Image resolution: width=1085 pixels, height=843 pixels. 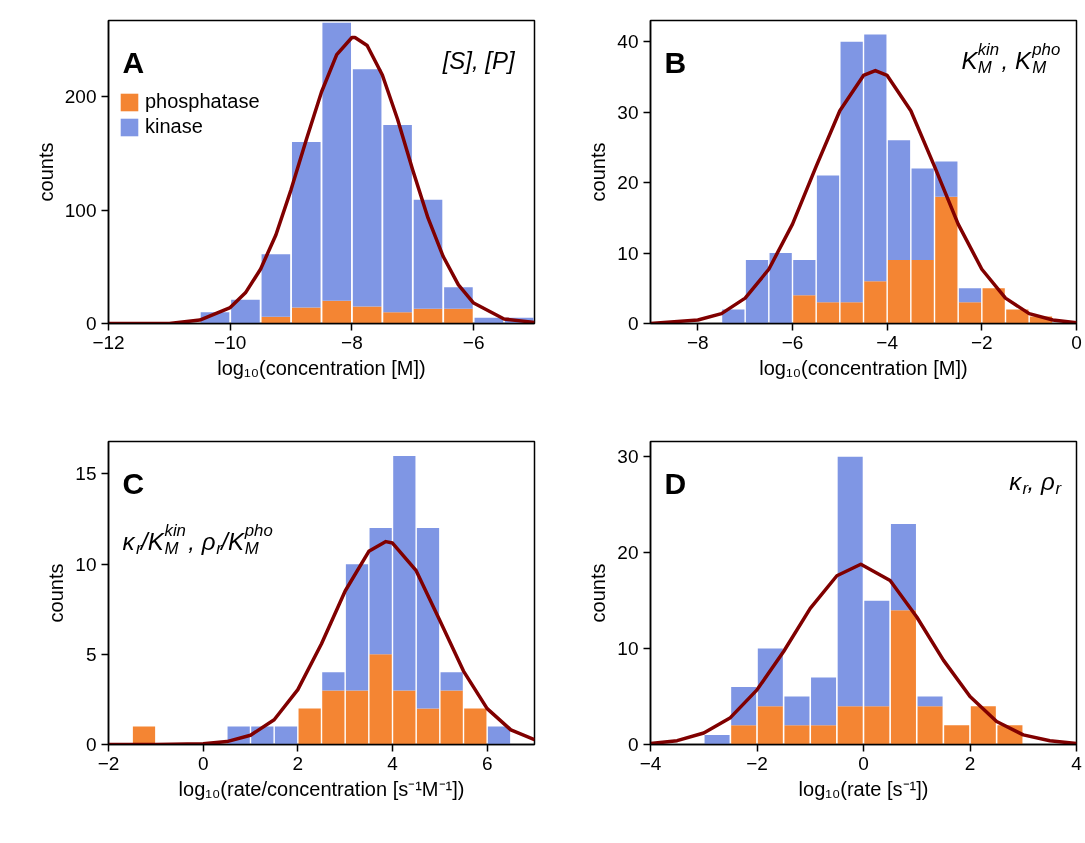 I want to click on annotation: [S], [P], so click(x=479, y=60).